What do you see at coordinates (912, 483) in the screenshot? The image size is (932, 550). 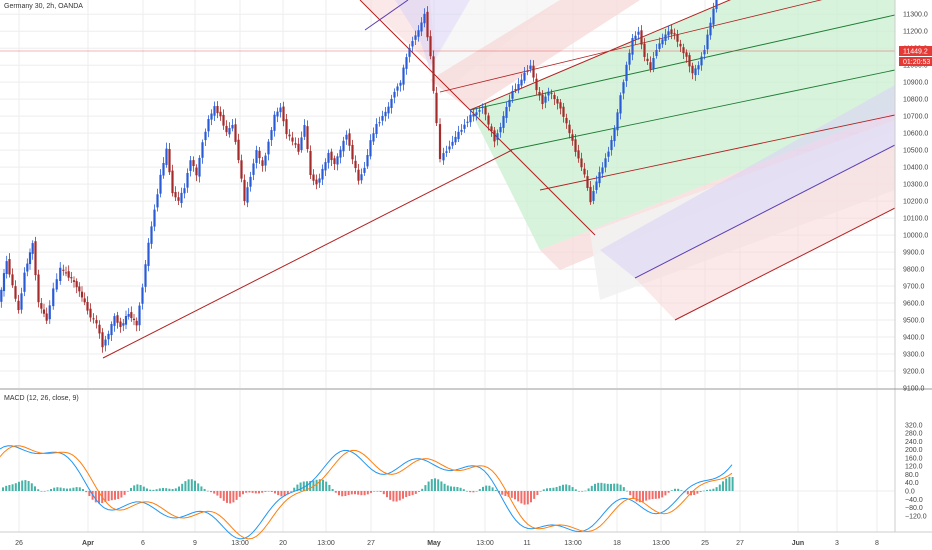 I see `macd-tick-label: 40.0` at bounding box center [912, 483].